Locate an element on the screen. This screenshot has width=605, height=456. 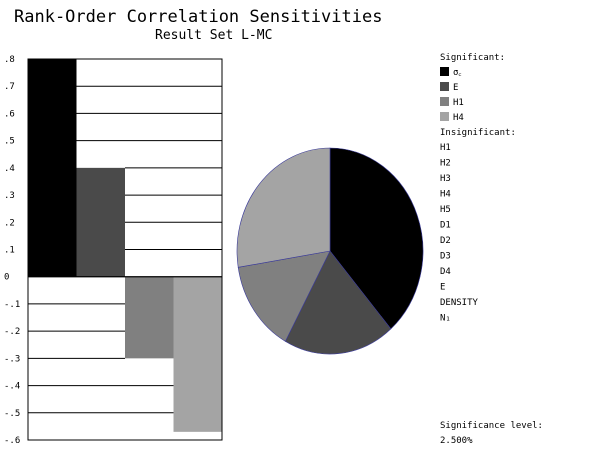
y-tick-label: .6 is located at coordinates (9, 114).